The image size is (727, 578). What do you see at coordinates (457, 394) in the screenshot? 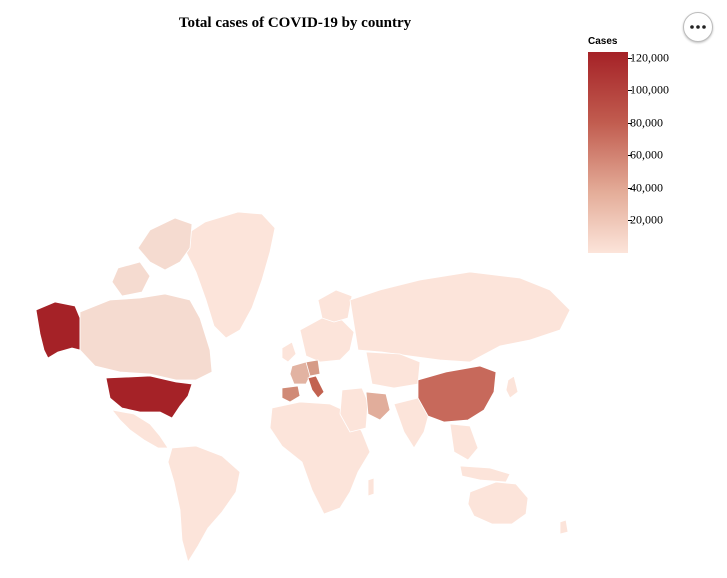
I see `region-china` at bounding box center [457, 394].